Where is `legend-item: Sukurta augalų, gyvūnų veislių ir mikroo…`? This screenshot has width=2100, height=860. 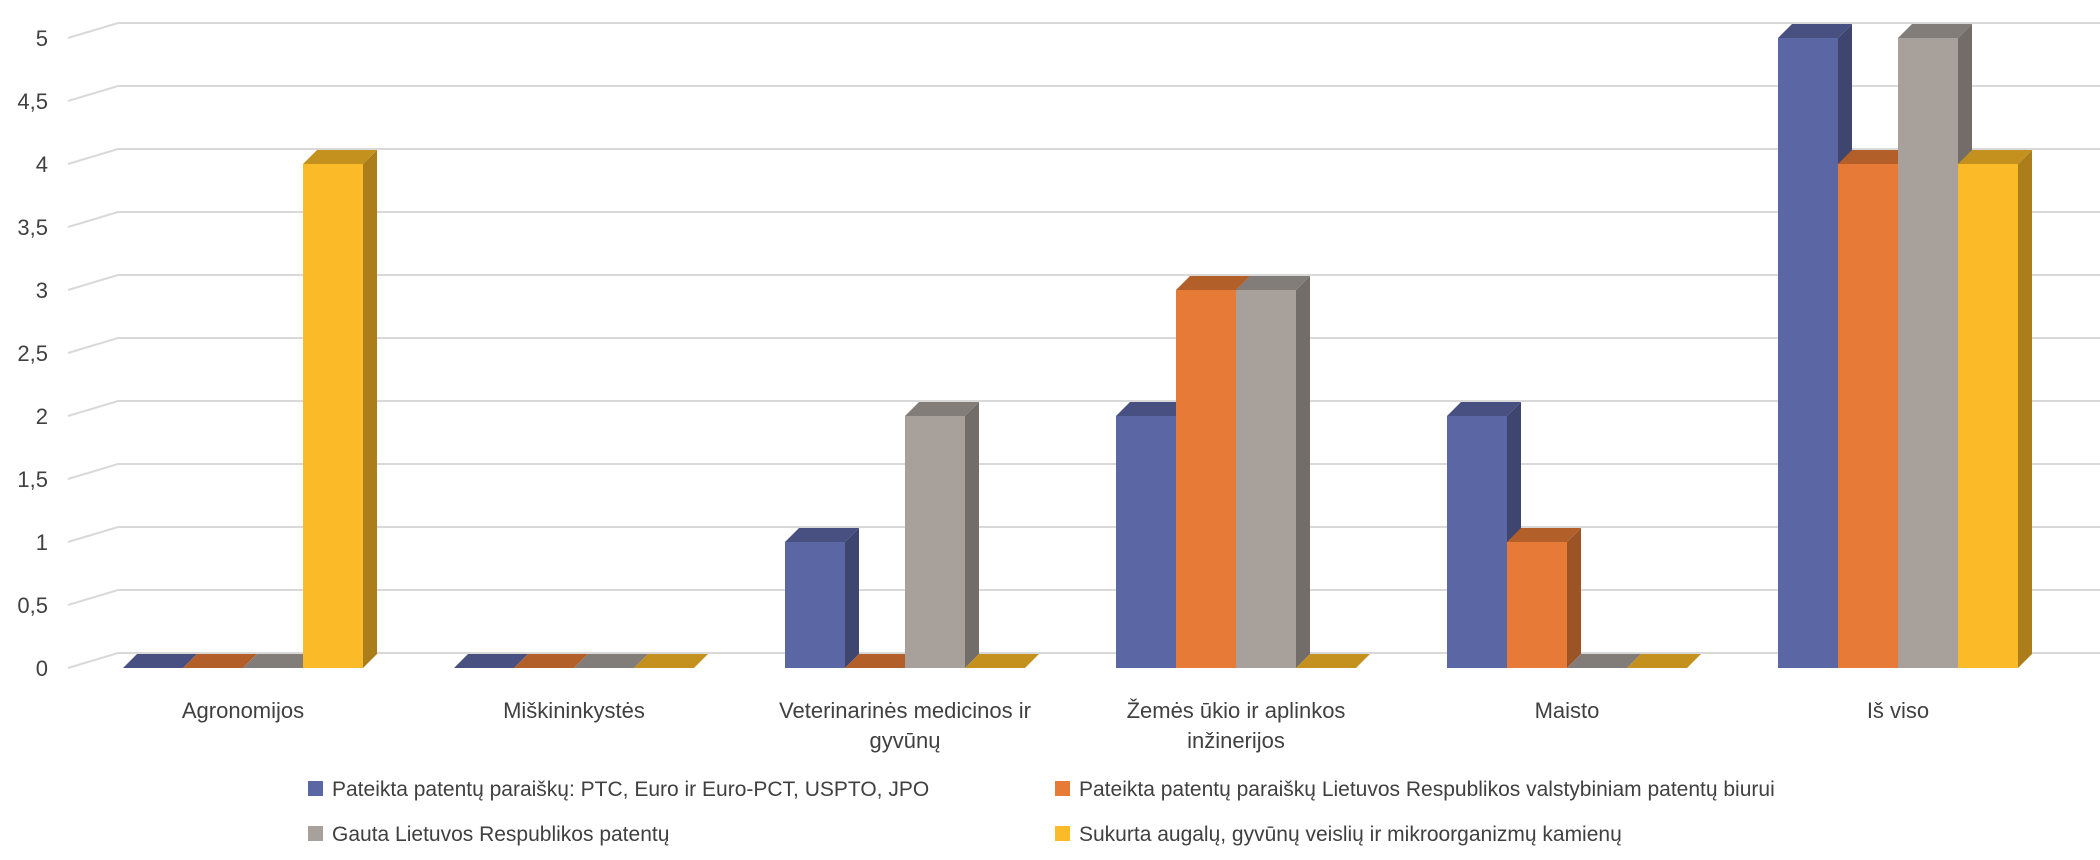 legend-item: Sukurta augalų, gyvūnų veislių ir mikroo… is located at coordinates (1338, 834).